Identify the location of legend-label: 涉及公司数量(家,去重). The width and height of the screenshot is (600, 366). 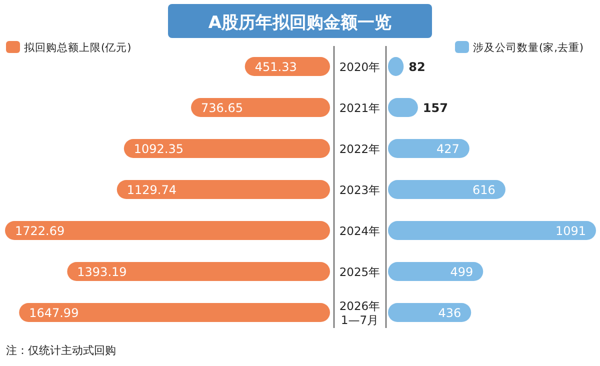
(528, 47).